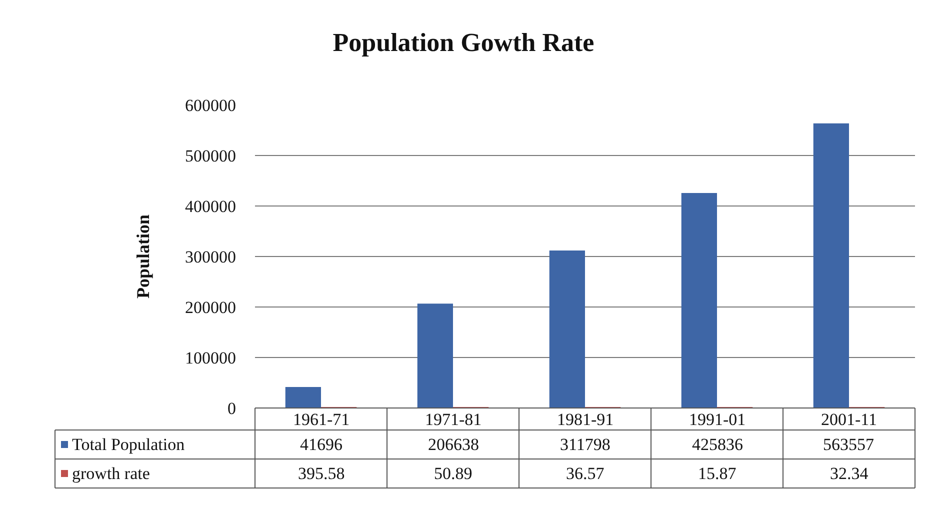  I want to click on data-label: 36.57, so click(585, 473).